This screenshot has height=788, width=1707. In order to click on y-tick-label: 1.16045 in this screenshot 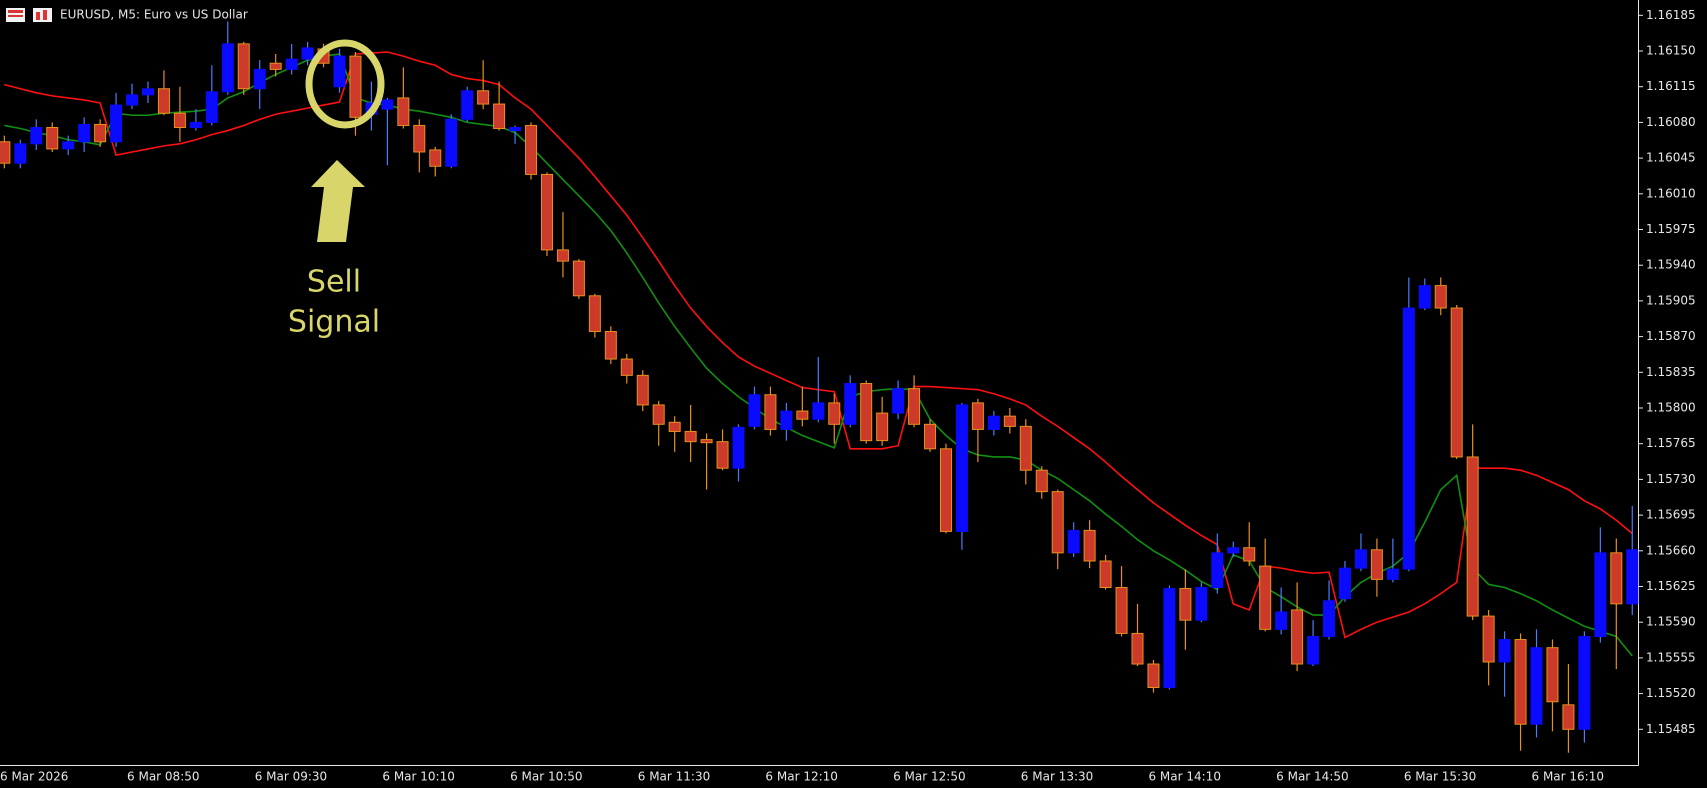, I will do `click(1671, 158)`.